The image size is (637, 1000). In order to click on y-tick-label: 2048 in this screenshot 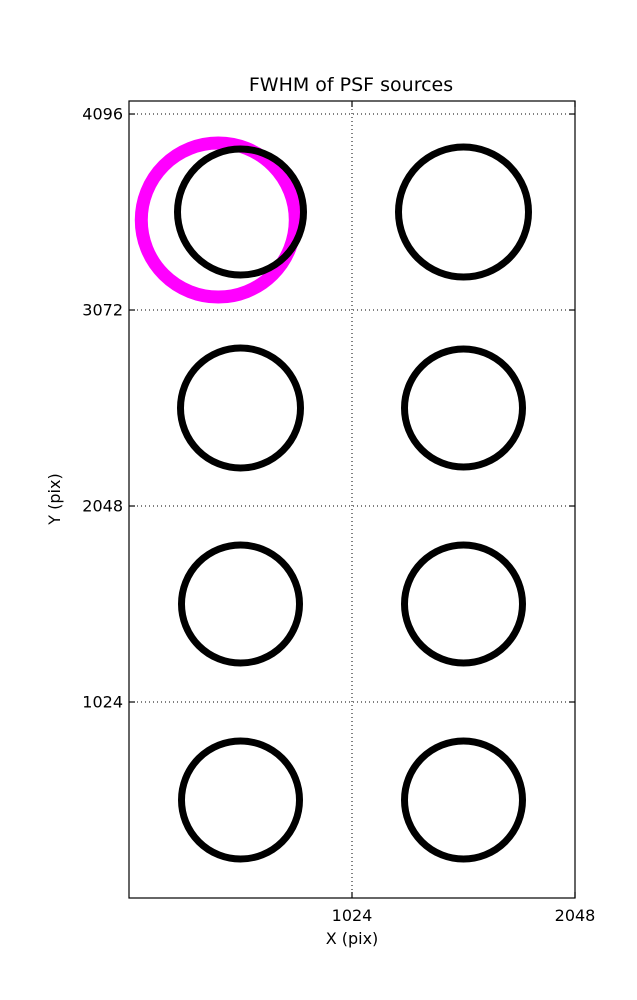, I will do `click(102, 506)`.